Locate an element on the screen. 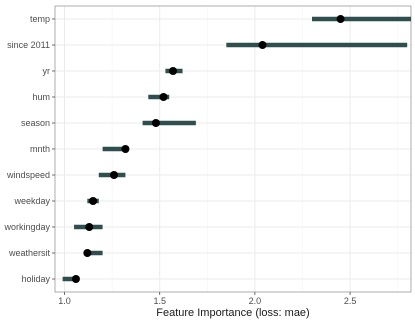 This screenshot has width=415, height=321. x-tick-label: 1.0 is located at coordinates (64, 301).